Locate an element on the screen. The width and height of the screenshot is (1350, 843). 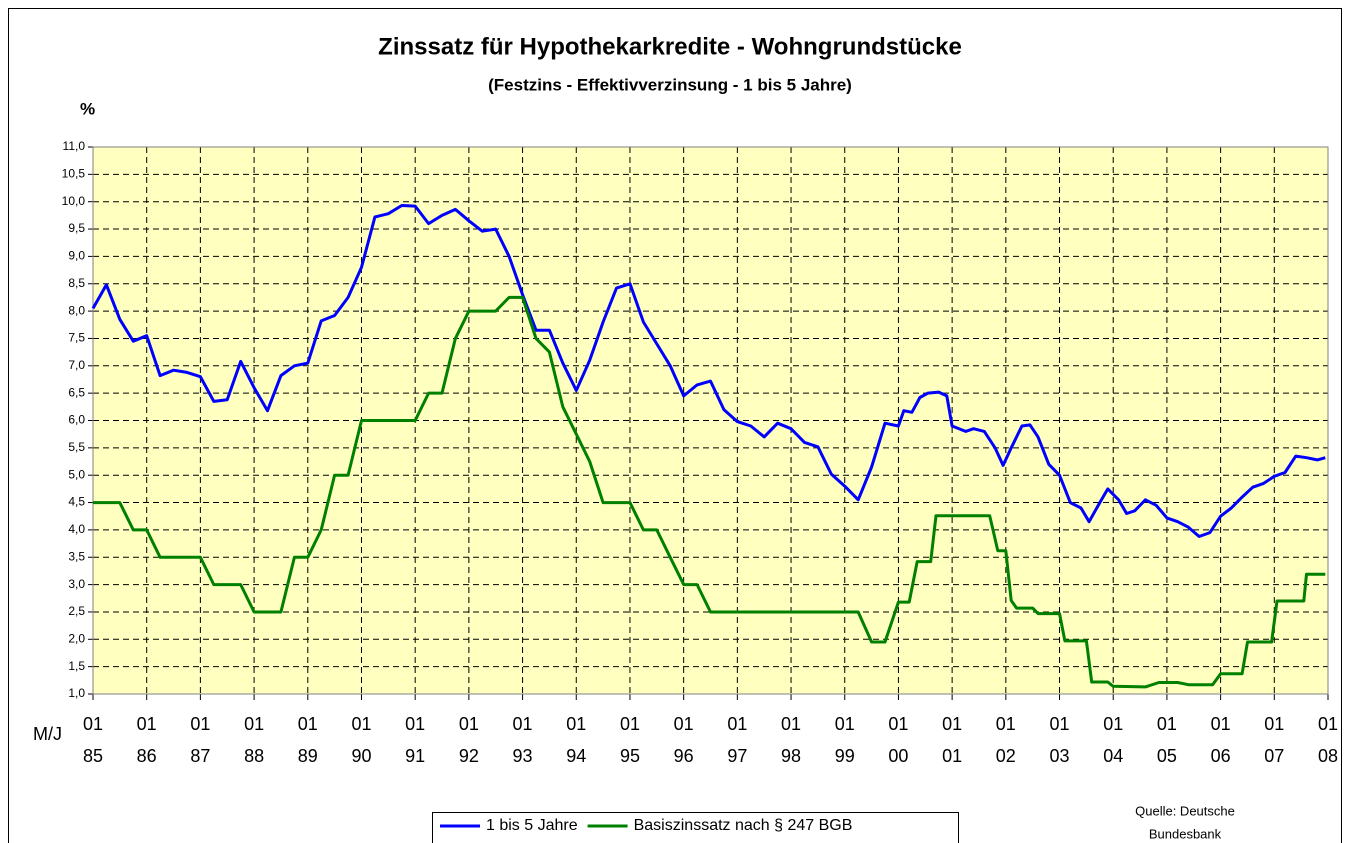
y-tick-label: 4,5 is located at coordinates (76, 502).